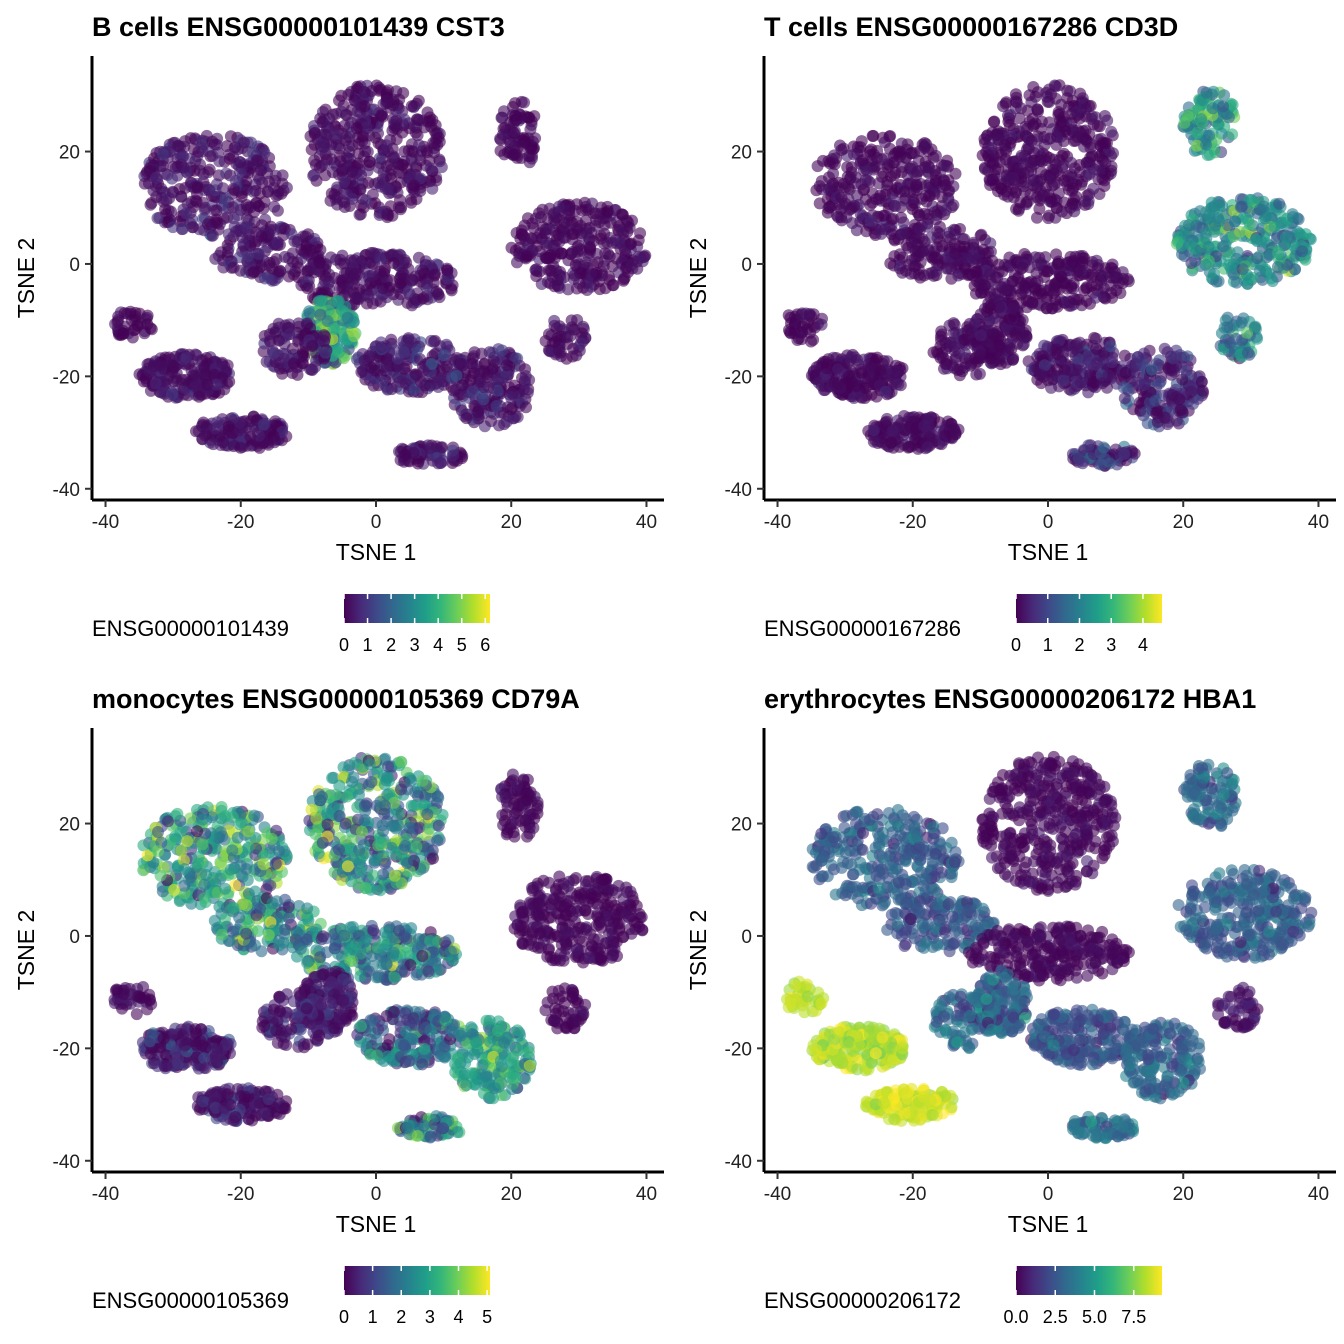 The height and width of the screenshot is (1344, 1344). I want to click on x-tick-label: 40, so click(646, 522).